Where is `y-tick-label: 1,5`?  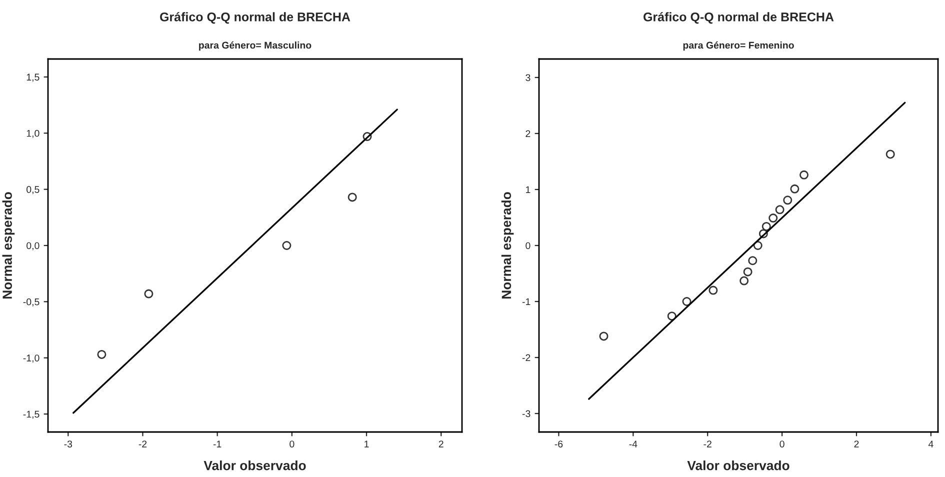
y-tick-label: 1,5 is located at coordinates (33, 78).